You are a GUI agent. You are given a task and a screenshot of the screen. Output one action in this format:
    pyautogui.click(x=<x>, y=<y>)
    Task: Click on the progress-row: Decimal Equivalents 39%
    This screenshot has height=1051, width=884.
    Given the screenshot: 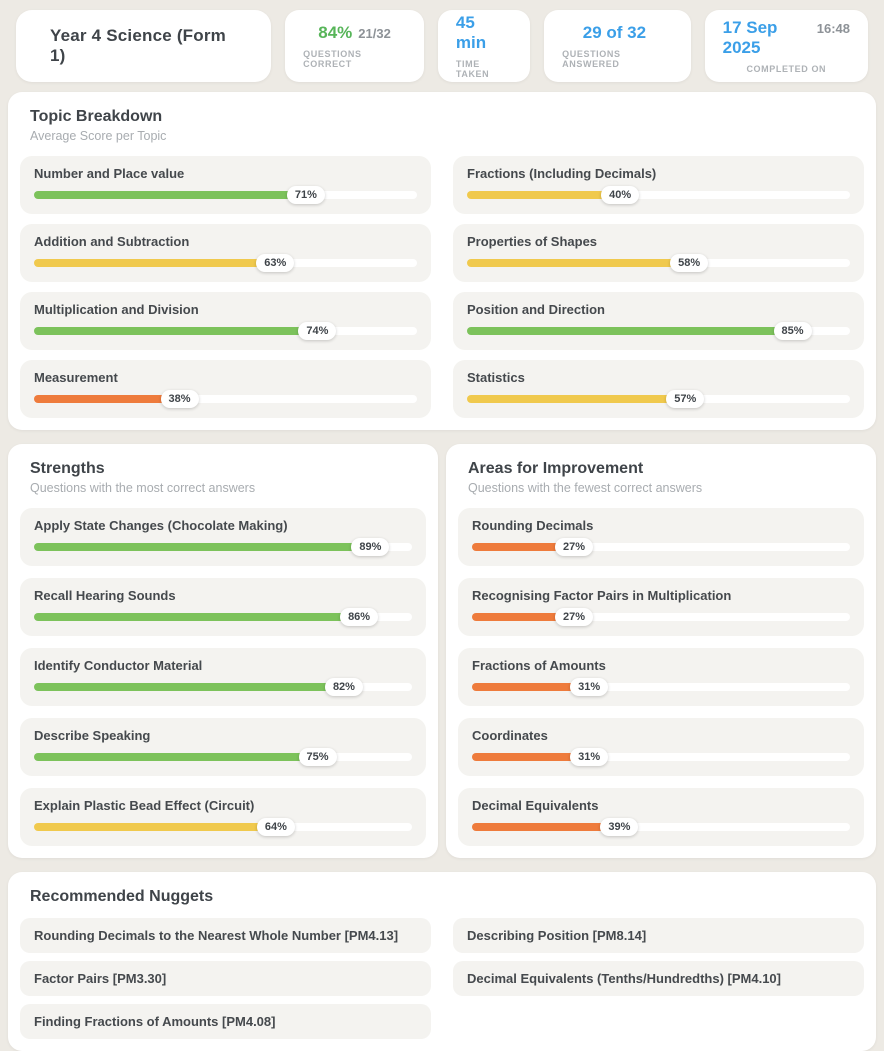 What is the action you would take?
    pyautogui.click(x=661, y=817)
    